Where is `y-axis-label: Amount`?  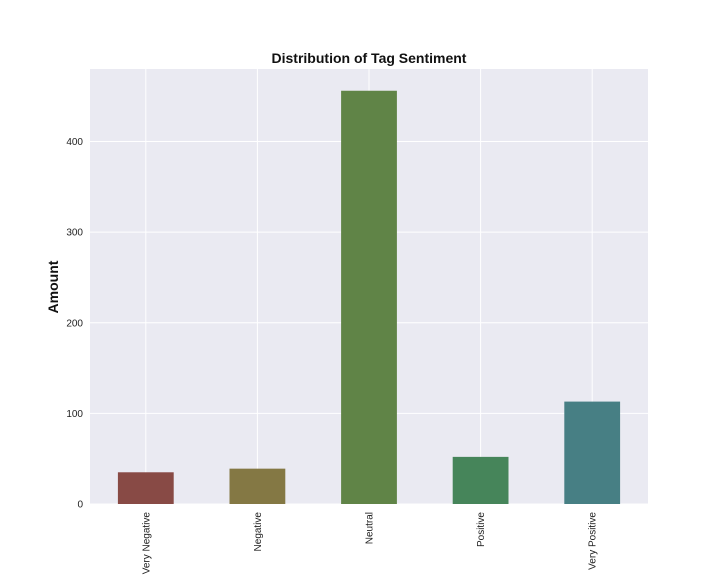 y-axis-label: Amount is located at coordinates (53, 286).